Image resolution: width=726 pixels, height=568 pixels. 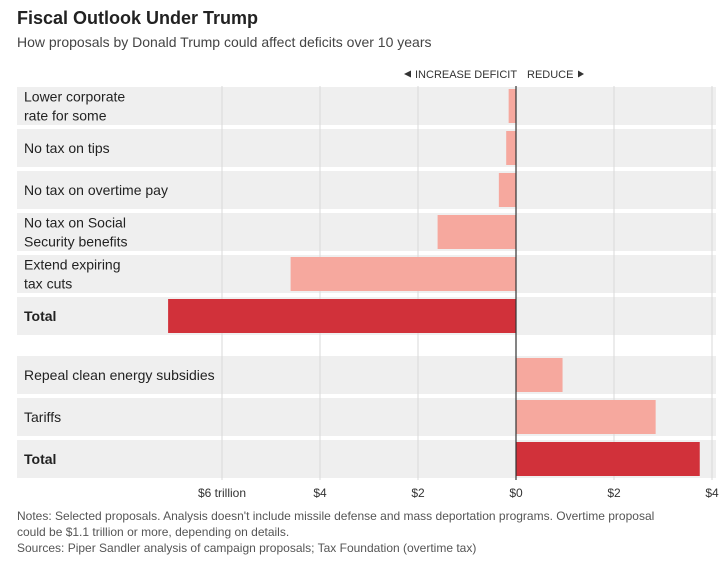 What do you see at coordinates (96, 190) in the screenshot?
I see `row-label: No tax on overtime pay` at bounding box center [96, 190].